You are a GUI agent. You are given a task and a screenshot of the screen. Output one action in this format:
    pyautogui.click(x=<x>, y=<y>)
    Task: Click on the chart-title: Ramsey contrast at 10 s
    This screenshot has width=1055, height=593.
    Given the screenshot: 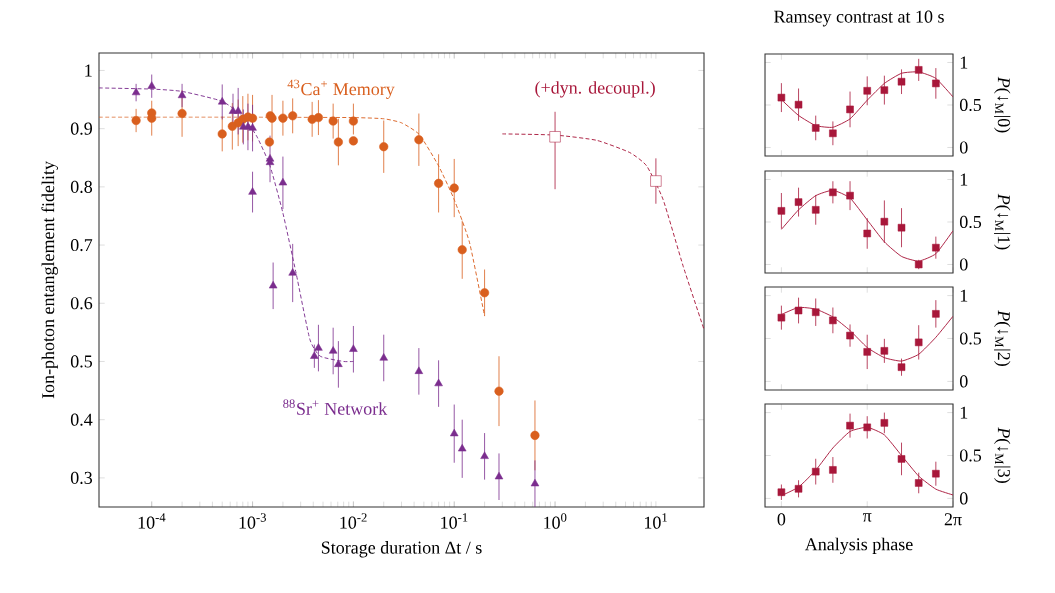 What is the action you would take?
    pyautogui.click(x=859, y=18)
    